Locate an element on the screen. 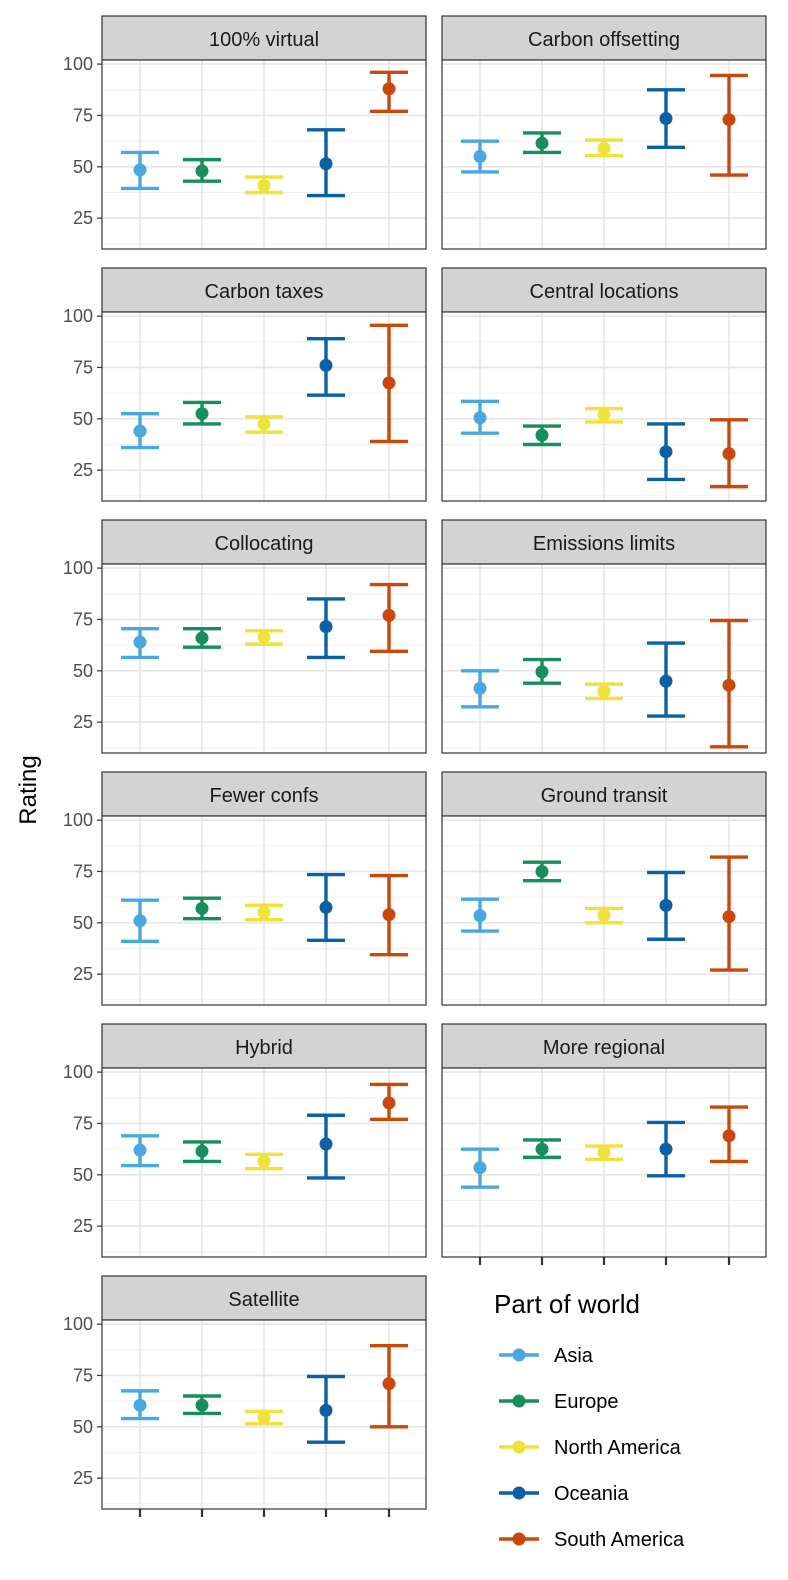 The height and width of the screenshot is (1580, 788). legend-entry: Oceania is located at coordinates (564, 1494).